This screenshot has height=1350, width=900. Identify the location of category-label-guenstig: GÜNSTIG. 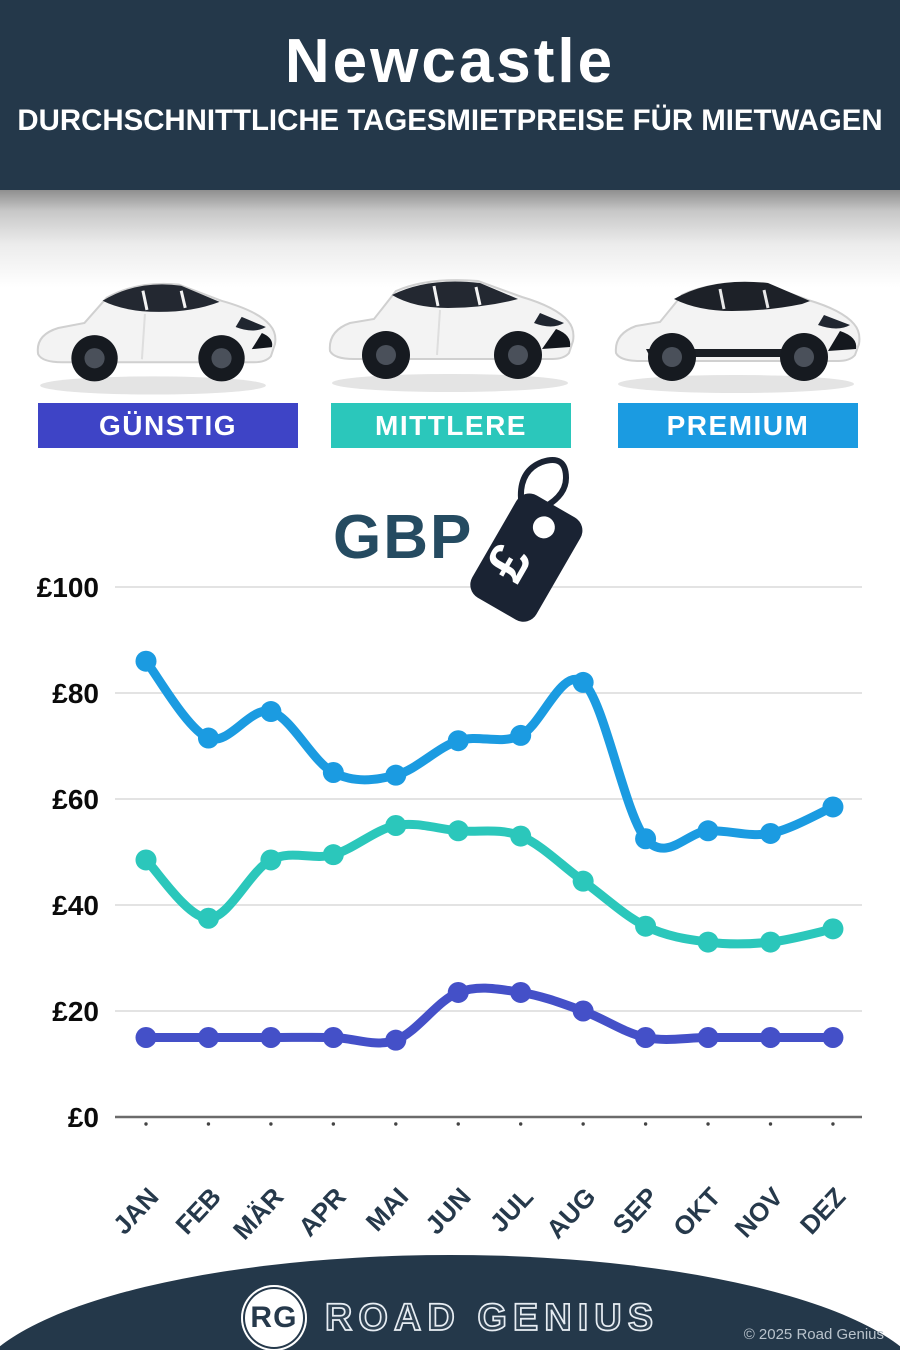
(168, 425).